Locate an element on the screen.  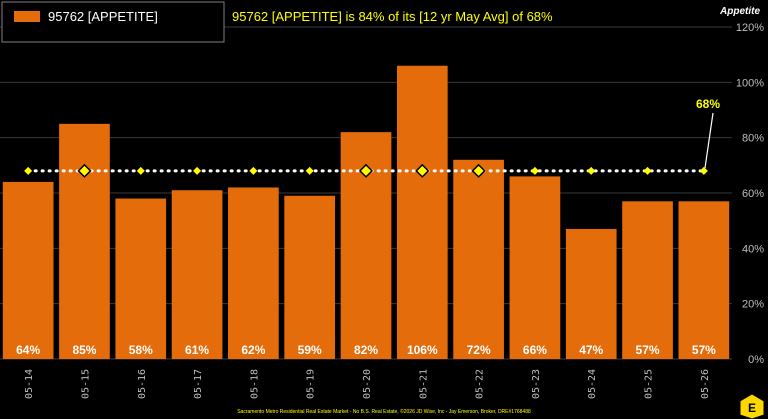
x-tick-label: 05-23 is located at coordinates (536, 384).